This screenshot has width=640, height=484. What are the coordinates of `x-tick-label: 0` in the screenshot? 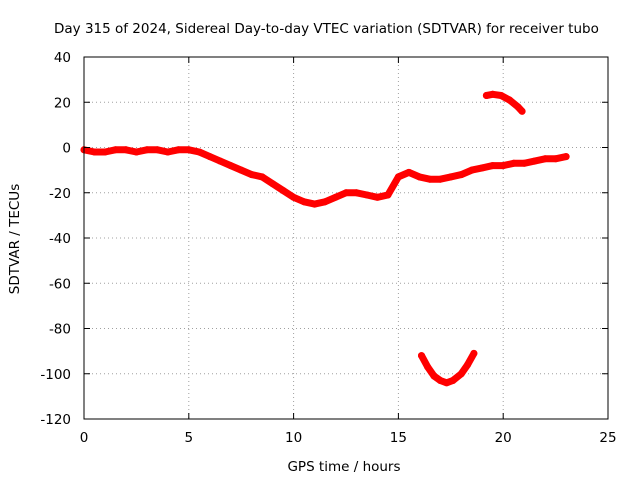 It's located at (84, 438).